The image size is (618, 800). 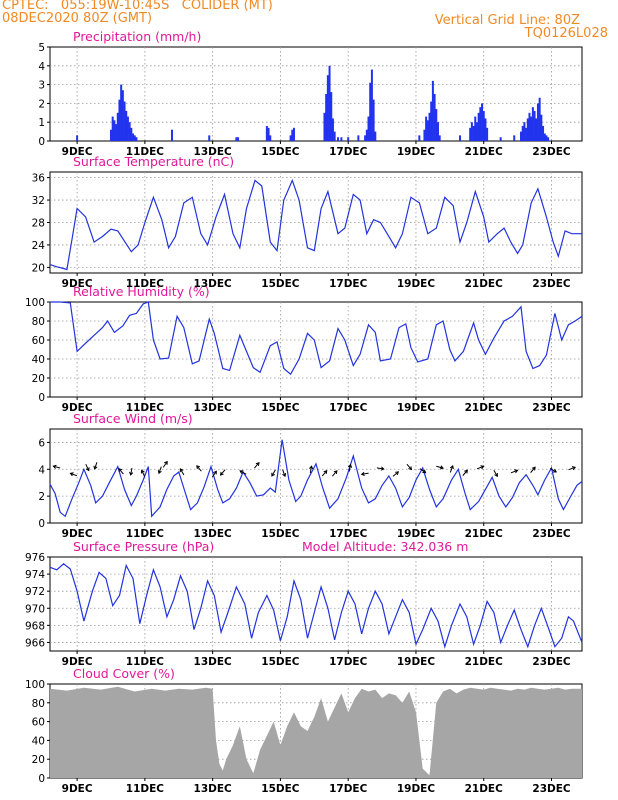 What do you see at coordinates (213, 662) in the screenshot?
I see `x-tick-label: 13DEC` at bounding box center [213, 662].